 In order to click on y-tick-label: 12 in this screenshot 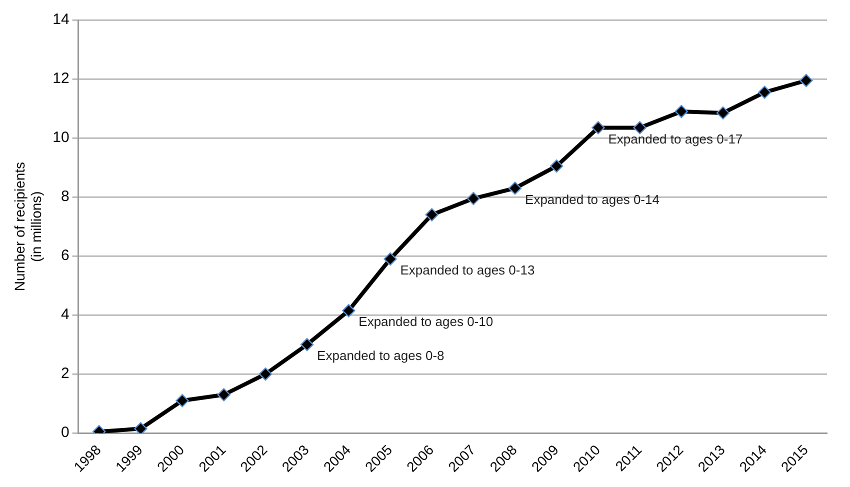, I will do `click(61, 79)`.